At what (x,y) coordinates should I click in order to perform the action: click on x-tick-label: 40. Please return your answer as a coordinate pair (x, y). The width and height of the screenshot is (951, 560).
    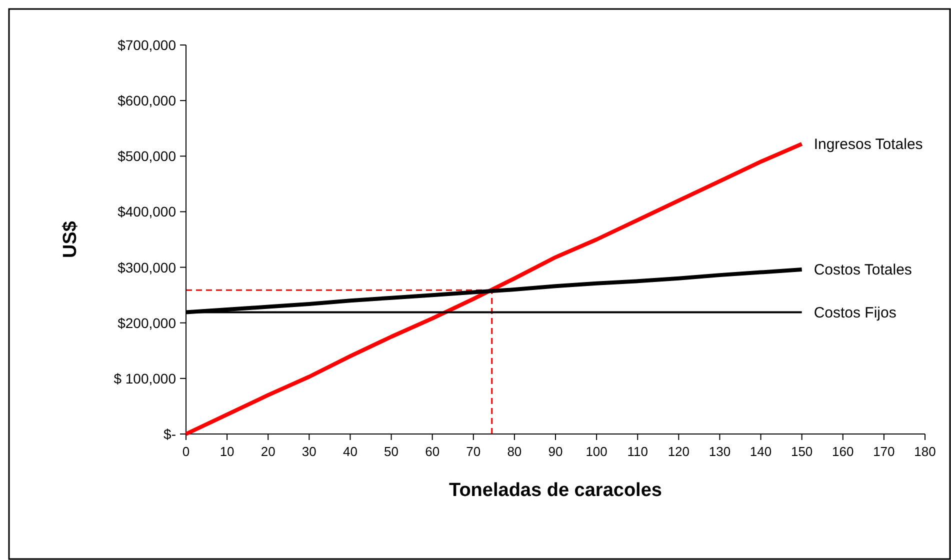
    Looking at the image, I should click on (350, 451).